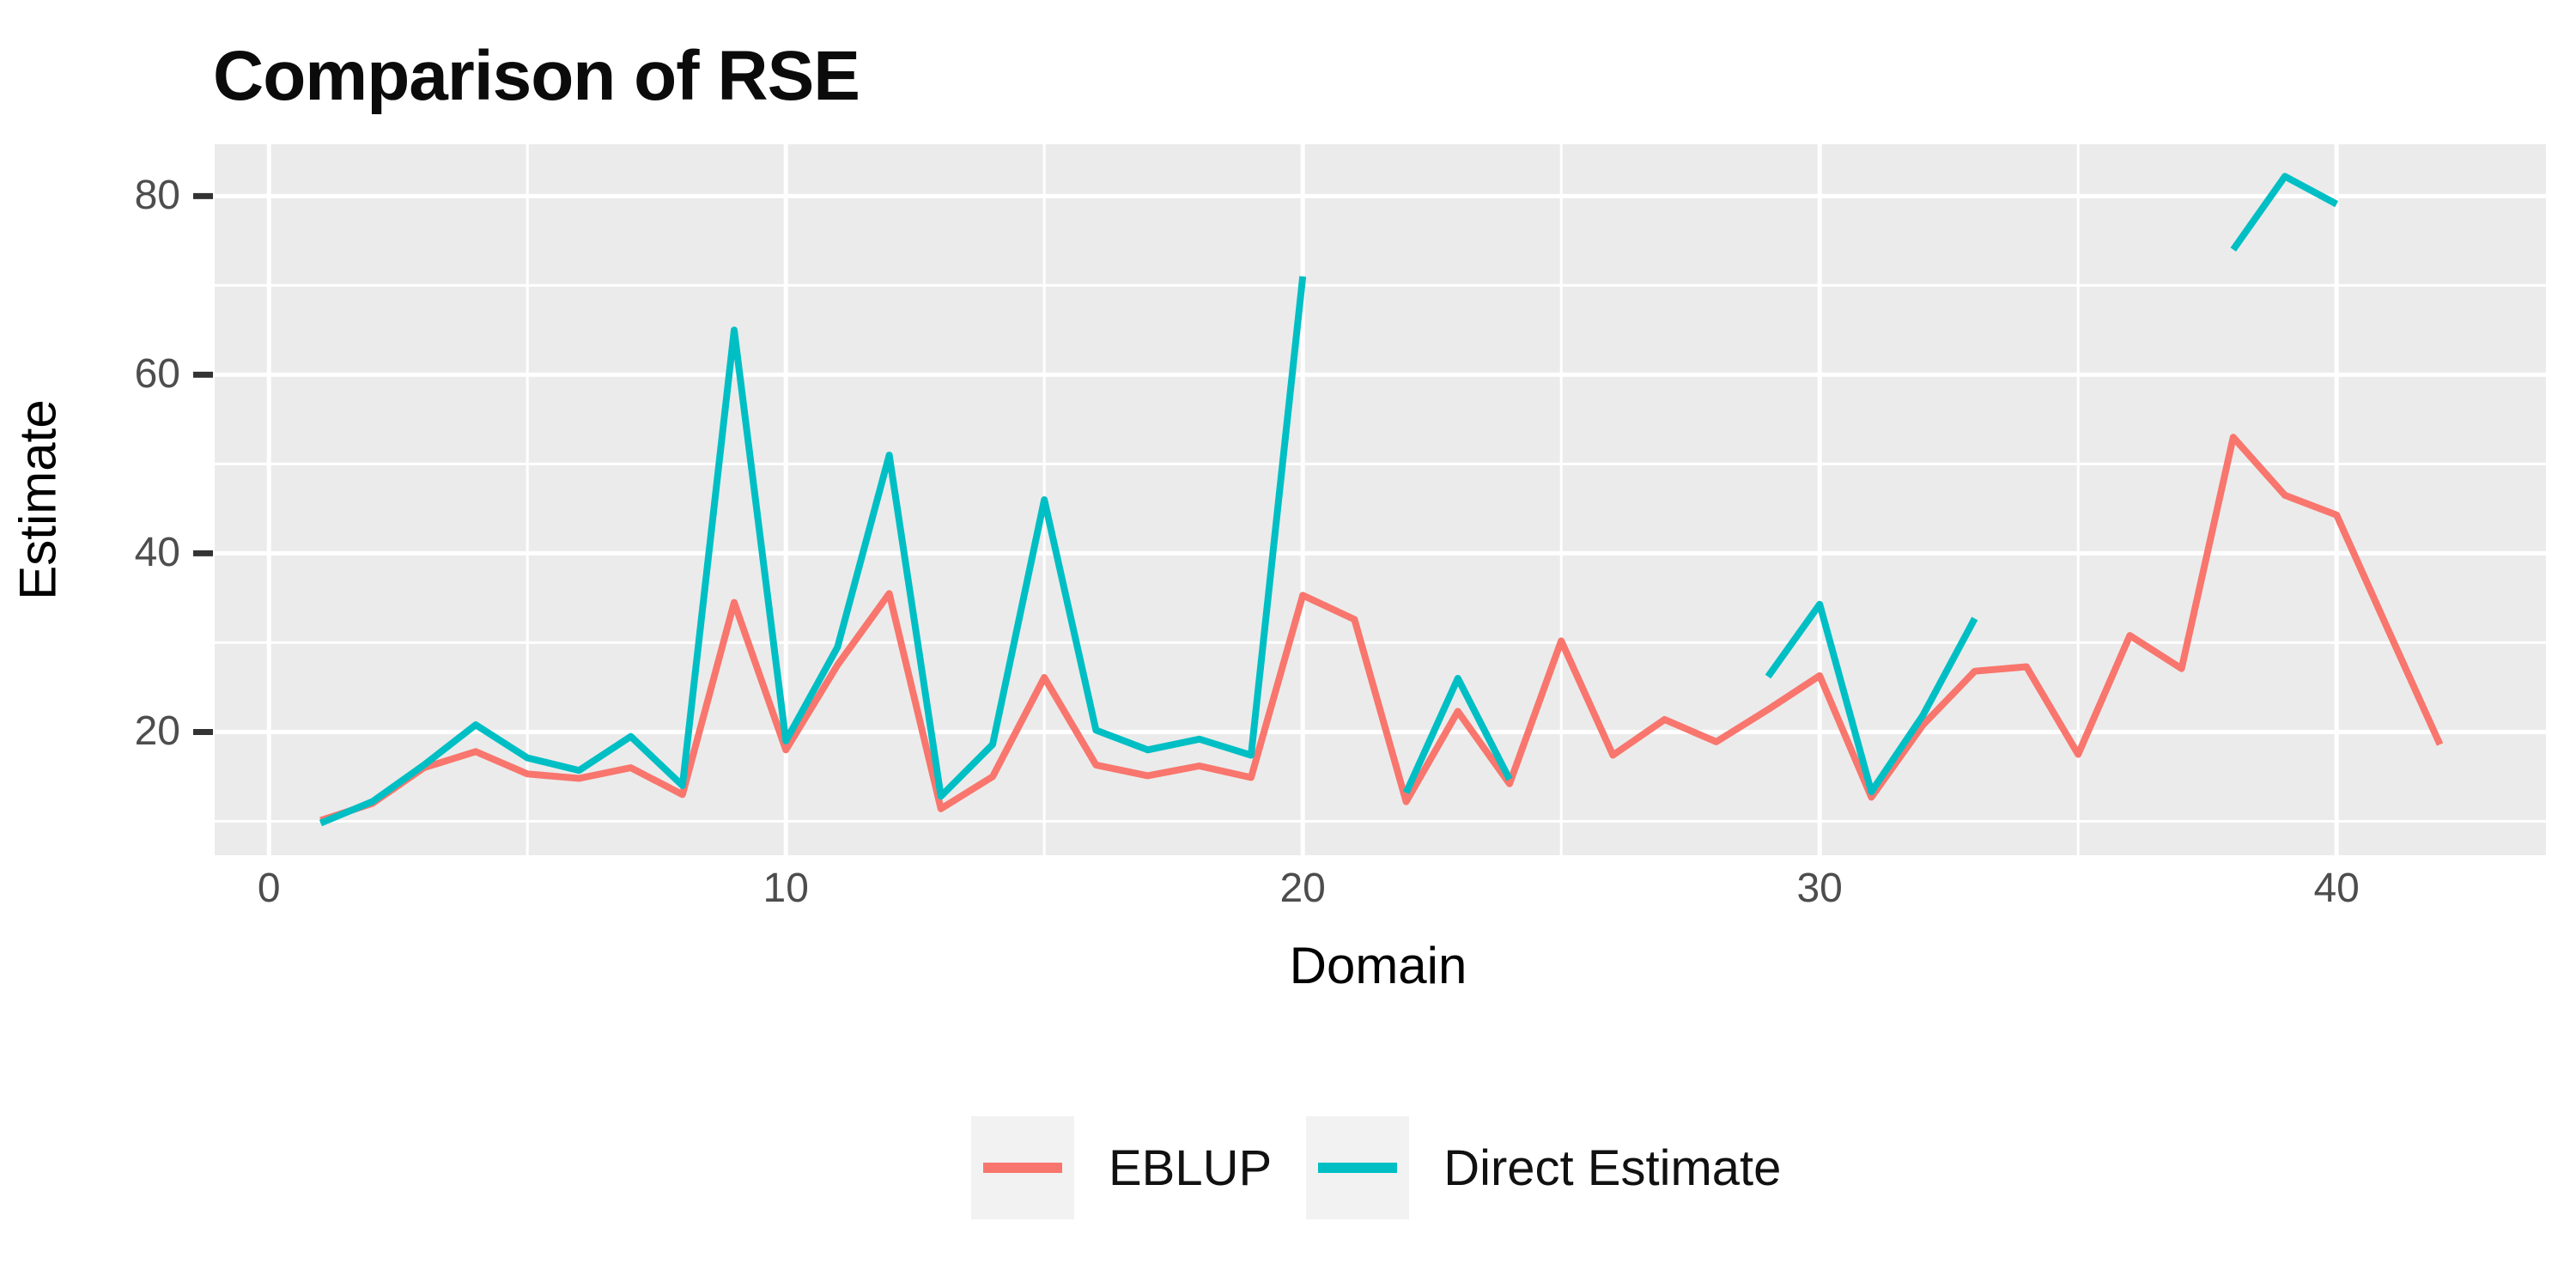 The width and height of the screenshot is (2576, 1288). Describe the element at coordinates (269, 889) in the screenshot. I see `x-tick-label-0: 0` at that location.